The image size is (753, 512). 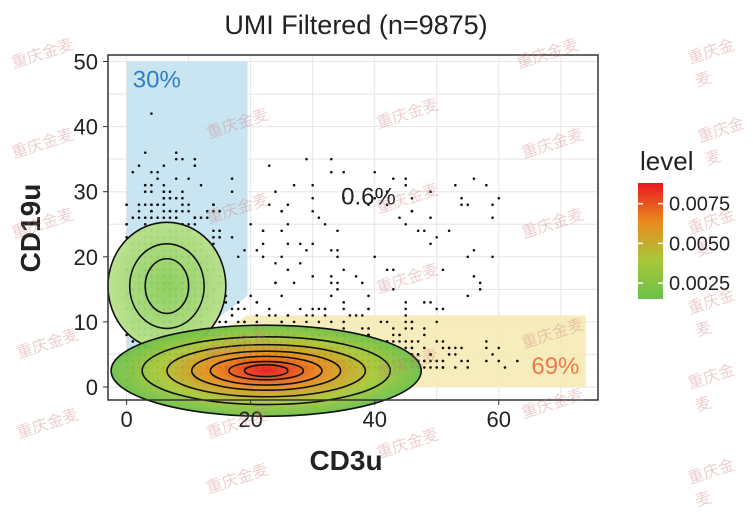 What do you see at coordinates (86, 257) in the screenshot?
I see `y-tick-label: 20` at bounding box center [86, 257].